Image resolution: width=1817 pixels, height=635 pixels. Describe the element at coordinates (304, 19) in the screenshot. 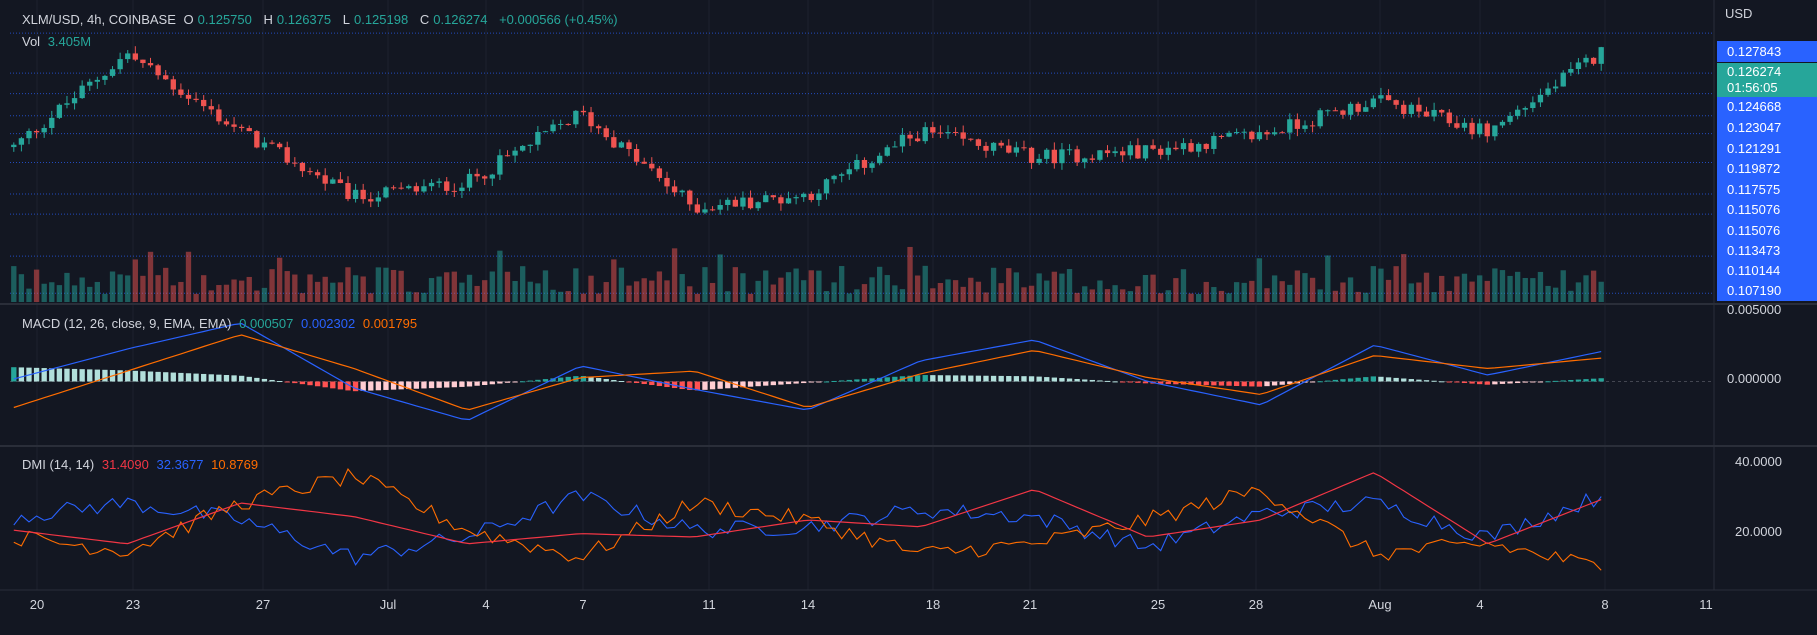

I see `high-value: 0.126375` at that location.